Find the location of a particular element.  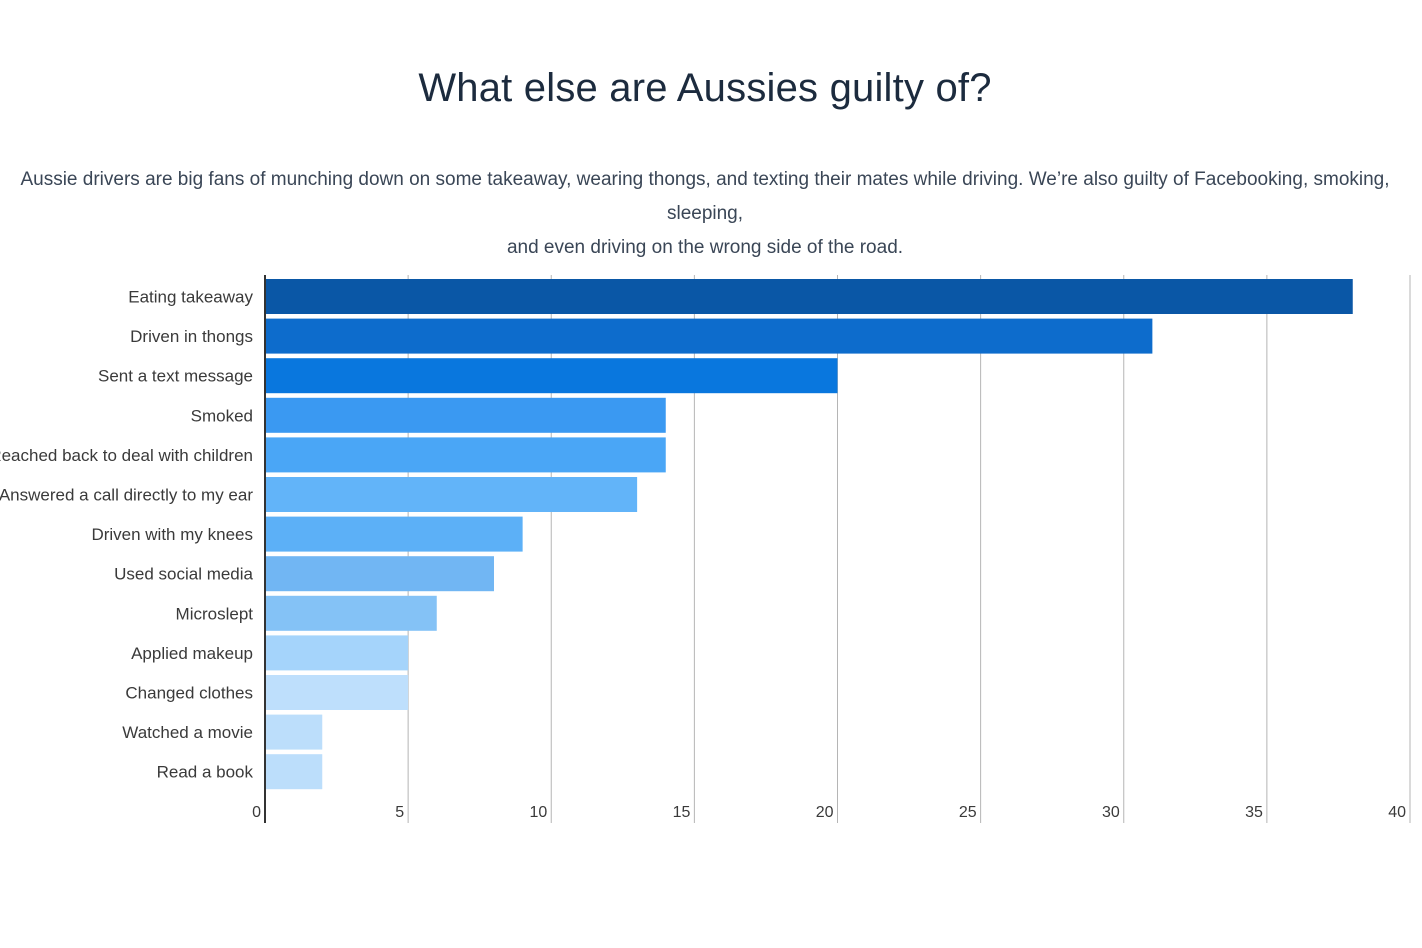

category-label-3: Smoked is located at coordinates (222, 415).